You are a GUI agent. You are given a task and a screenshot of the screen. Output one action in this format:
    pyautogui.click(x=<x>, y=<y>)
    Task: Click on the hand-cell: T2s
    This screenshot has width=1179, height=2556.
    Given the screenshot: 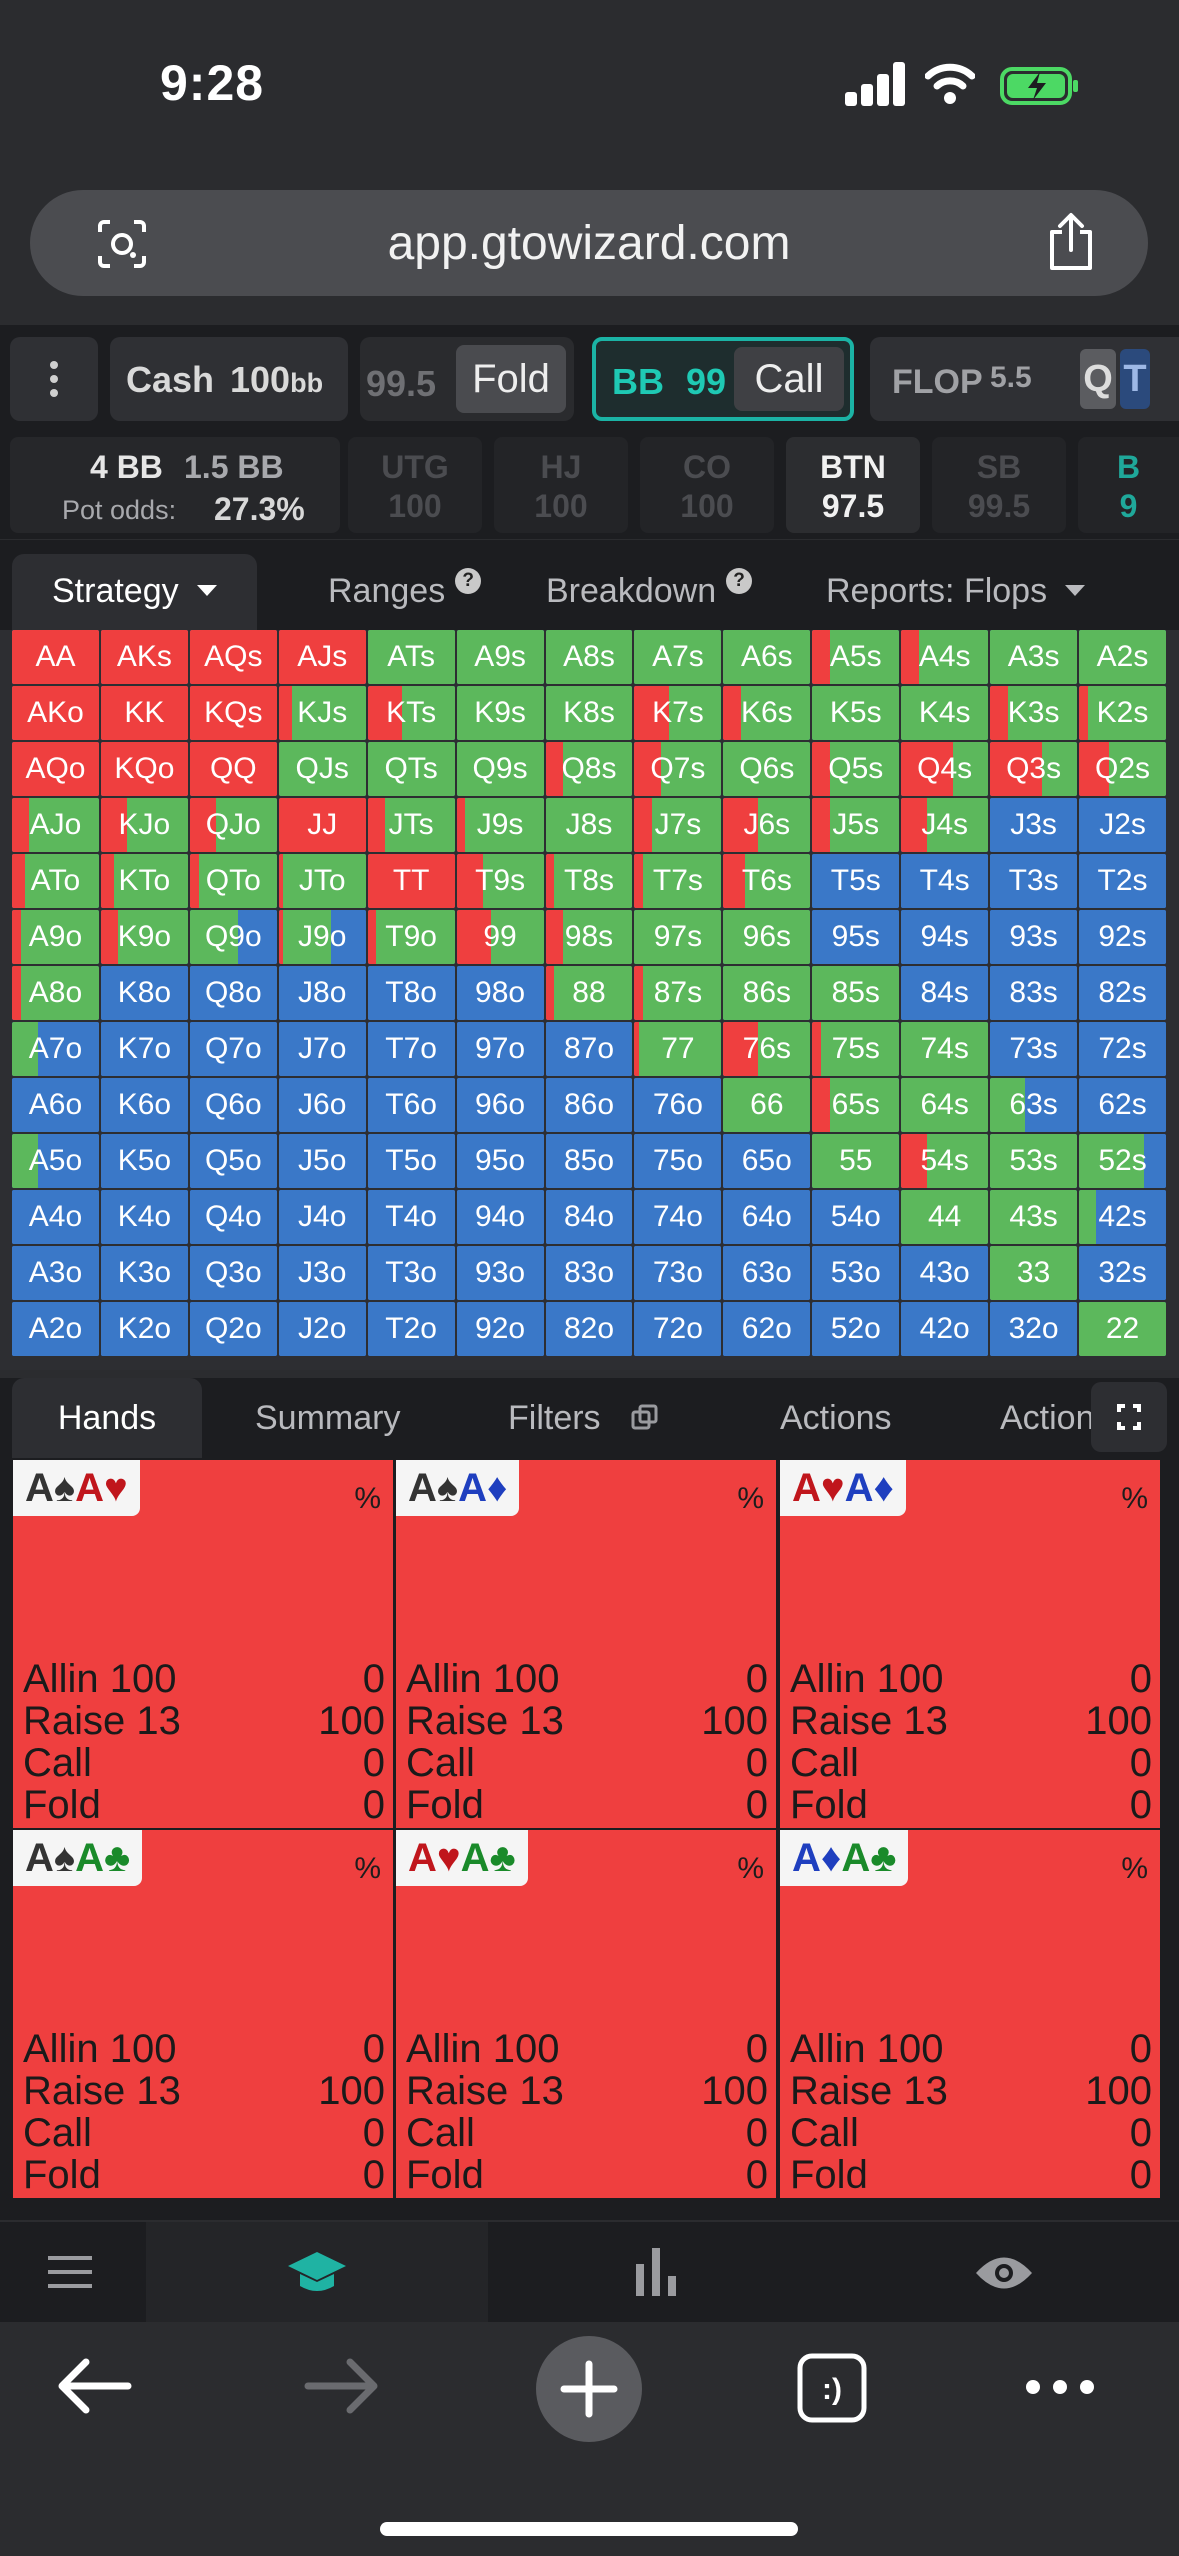 What is the action you would take?
    pyautogui.click(x=1122, y=881)
    